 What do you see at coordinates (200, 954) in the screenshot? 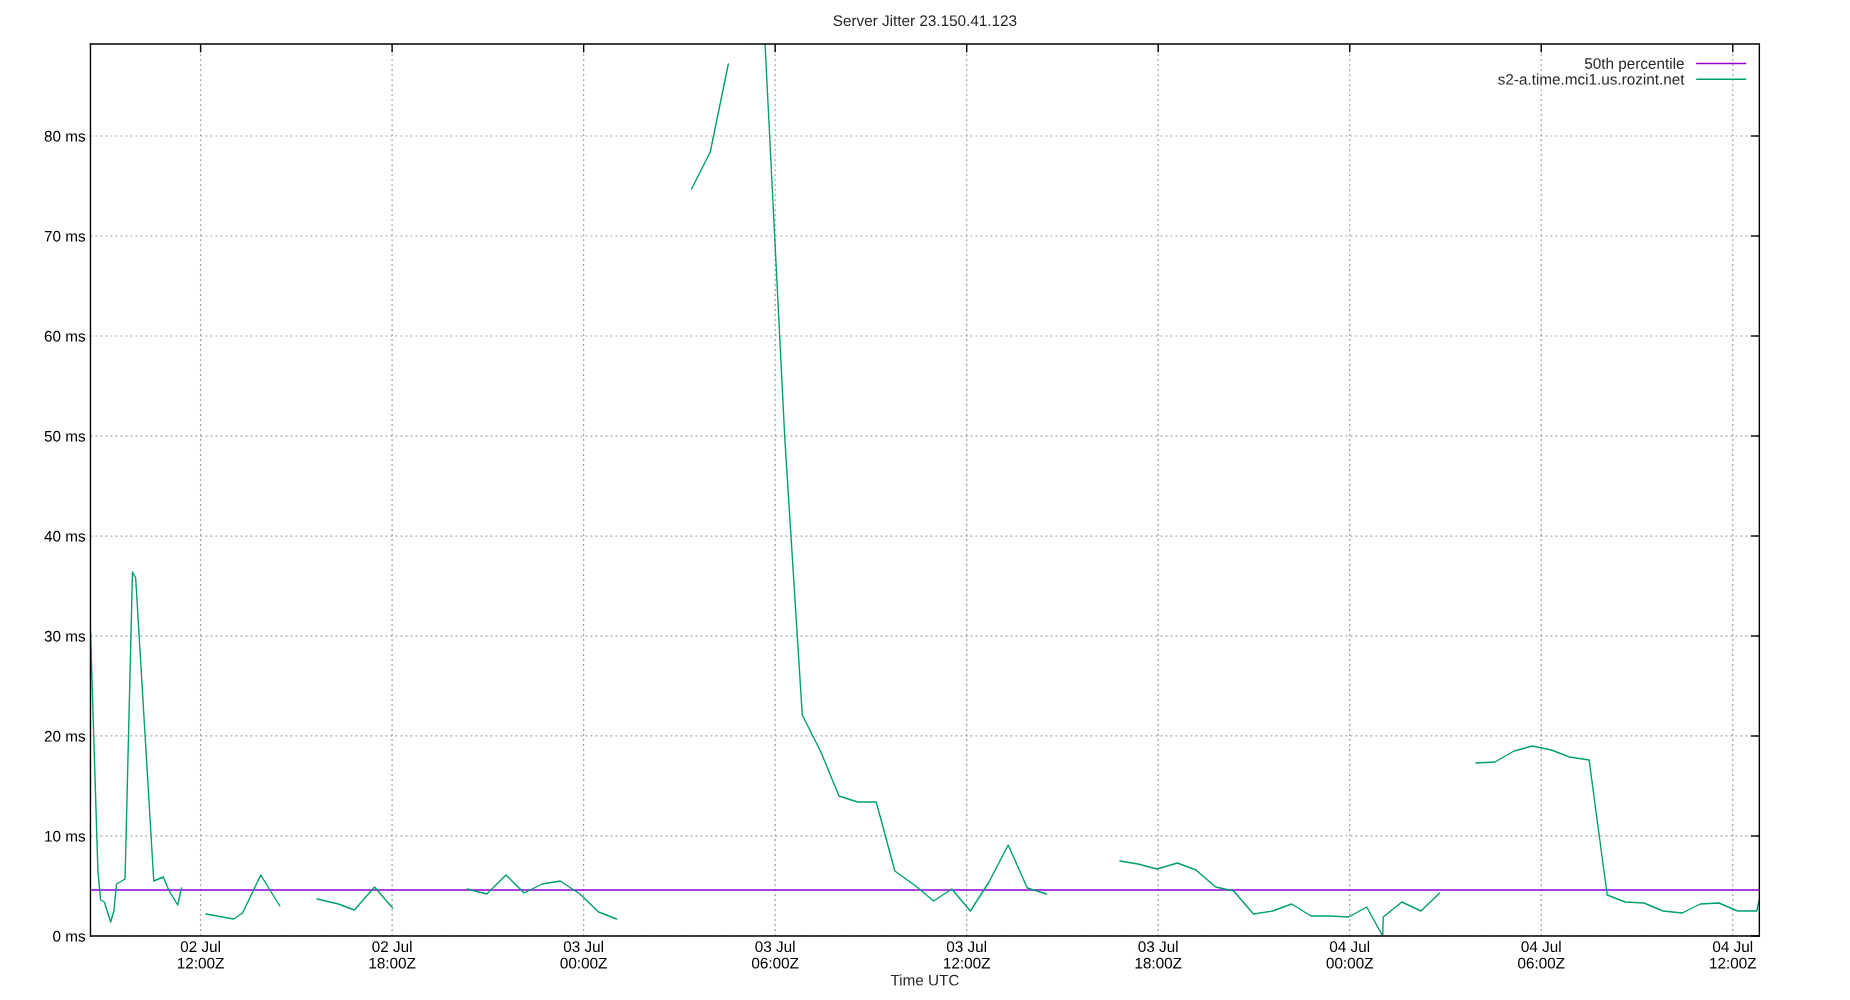
I see `x-tick-label: 02 Jul 12:00Z` at bounding box center [200, 954].